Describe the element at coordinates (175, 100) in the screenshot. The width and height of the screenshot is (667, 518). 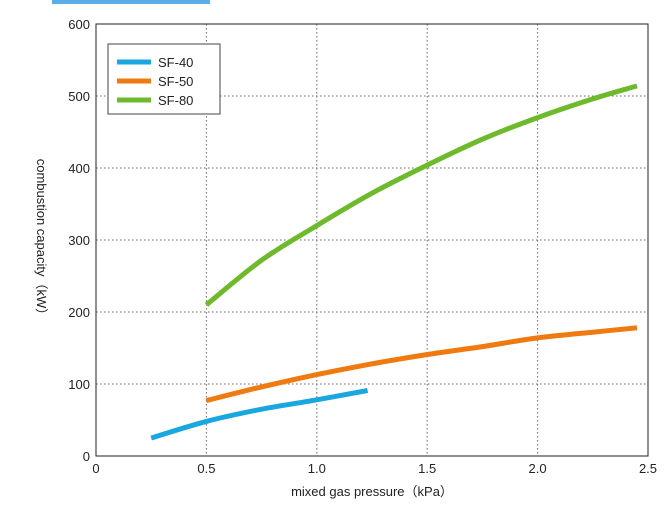
I see `legend-label-sf-80: SF-80` at that location.